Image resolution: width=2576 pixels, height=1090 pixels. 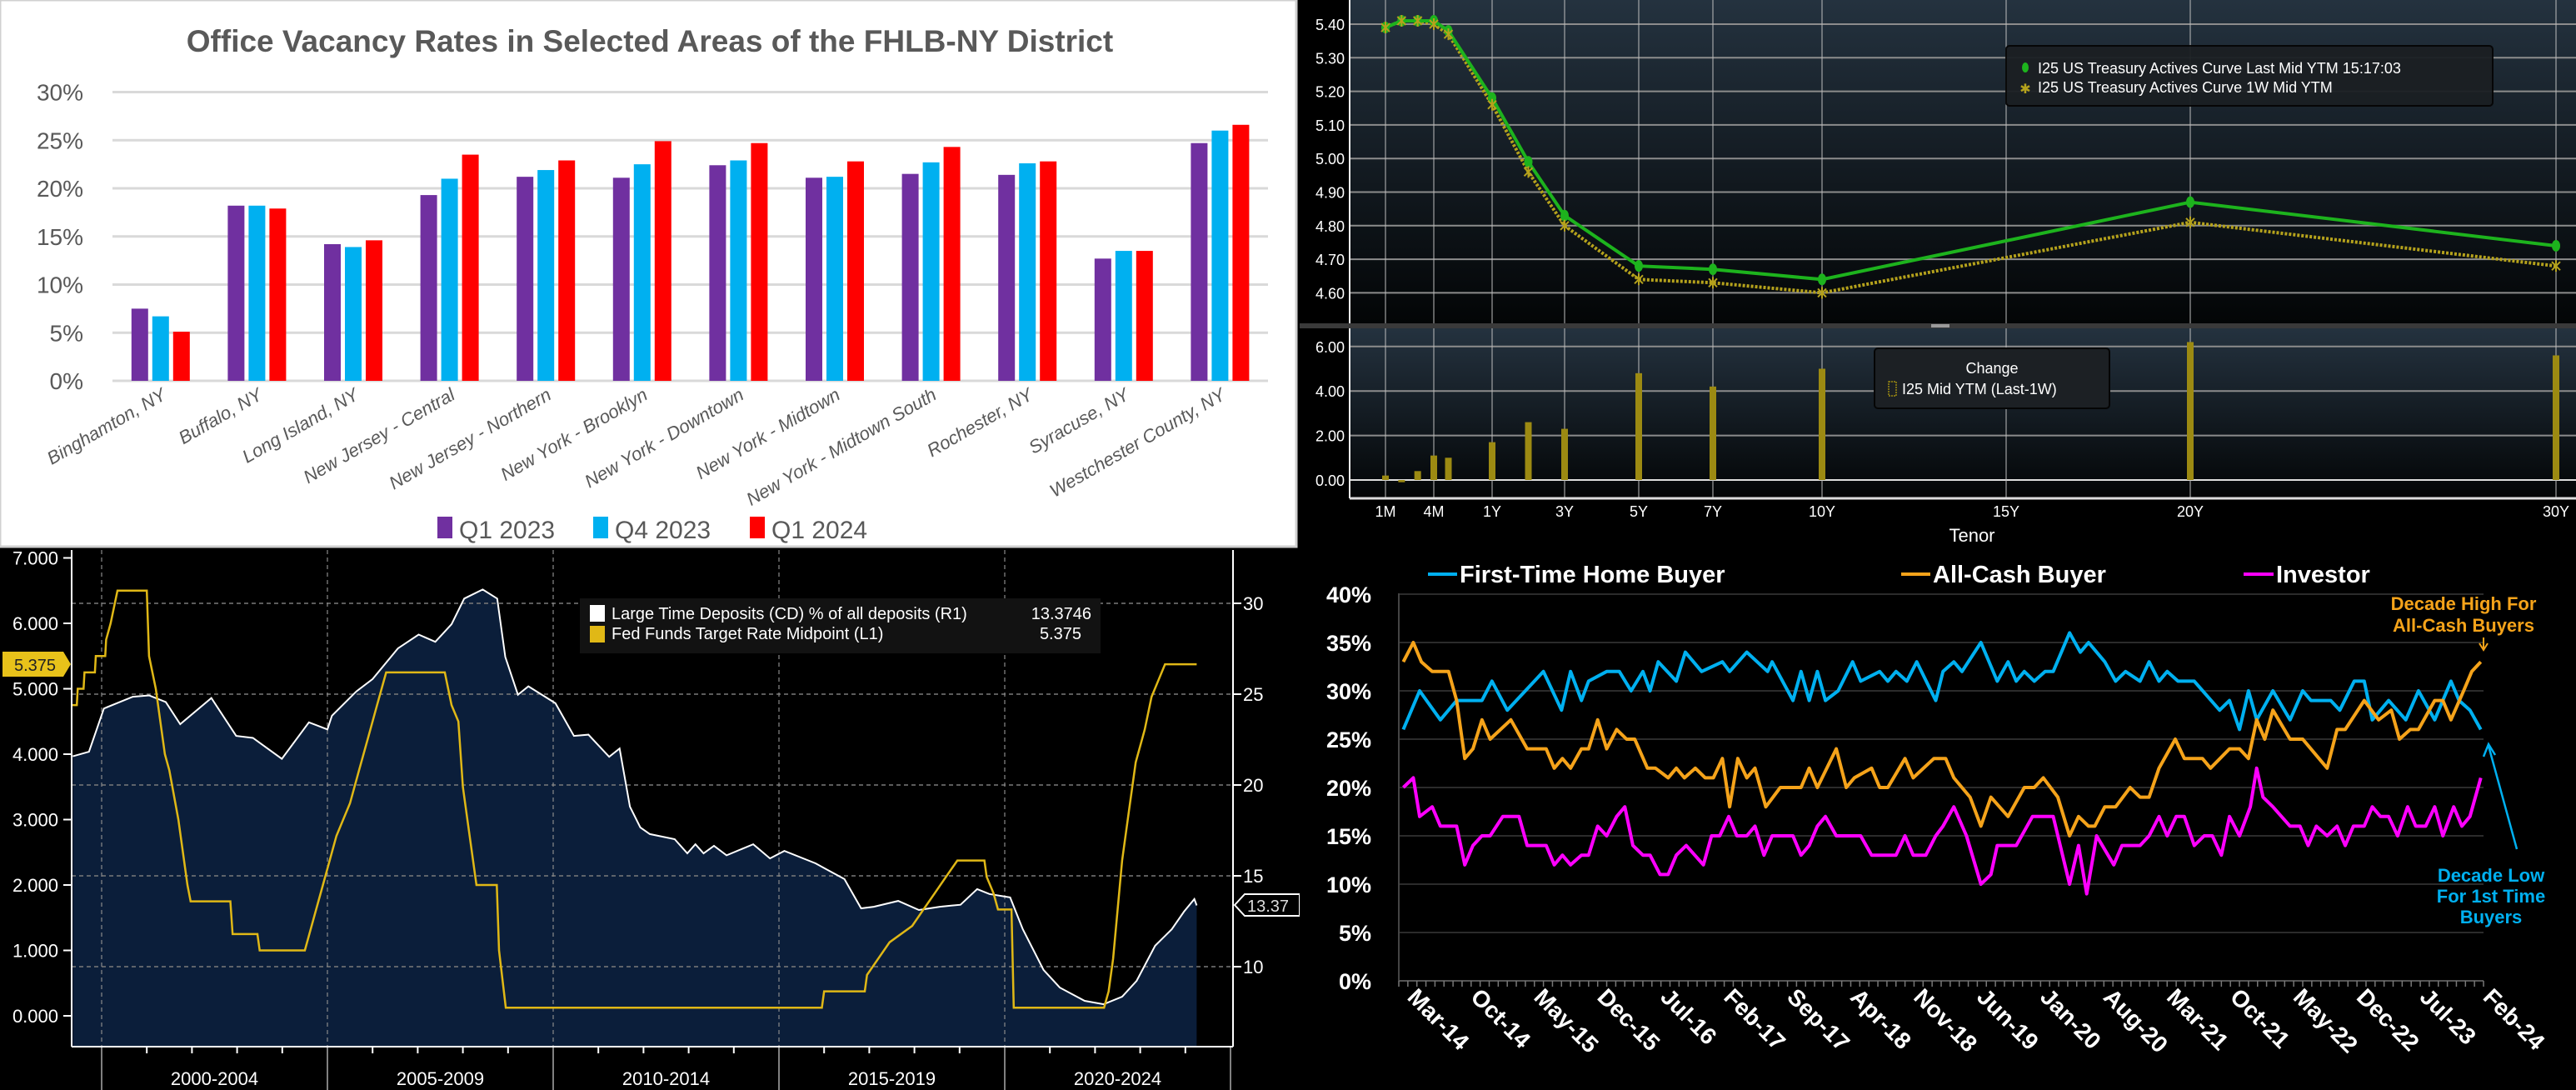 What do you see at coordinates (1942, 681) in the screenshot?
I see `series-line-first-time-home-buyer` at bounding box center [1942, 681].